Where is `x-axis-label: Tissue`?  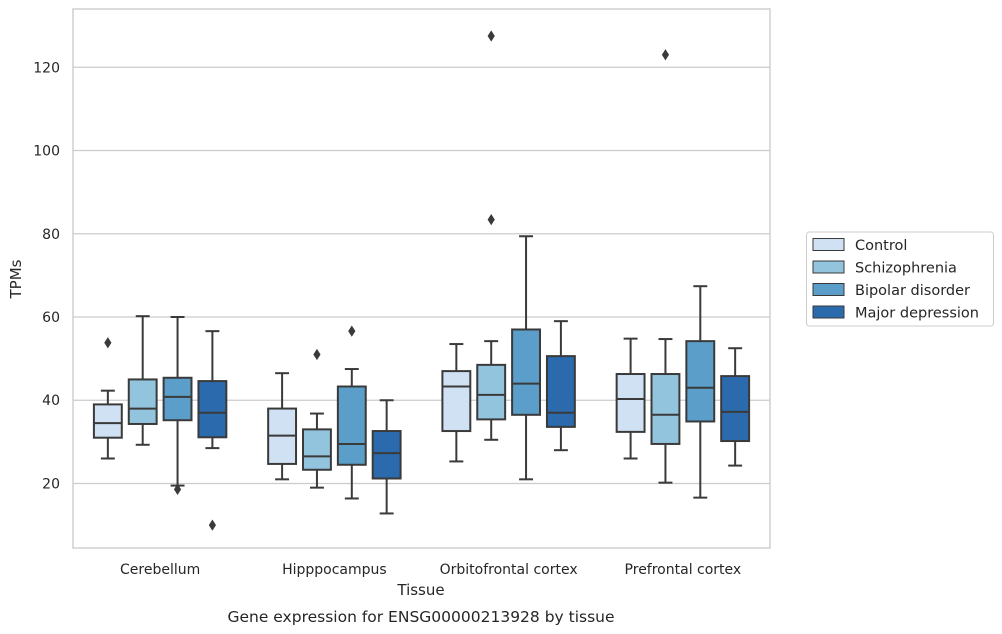
x-axis-label: Tissue is located at coordinates (420, 590).